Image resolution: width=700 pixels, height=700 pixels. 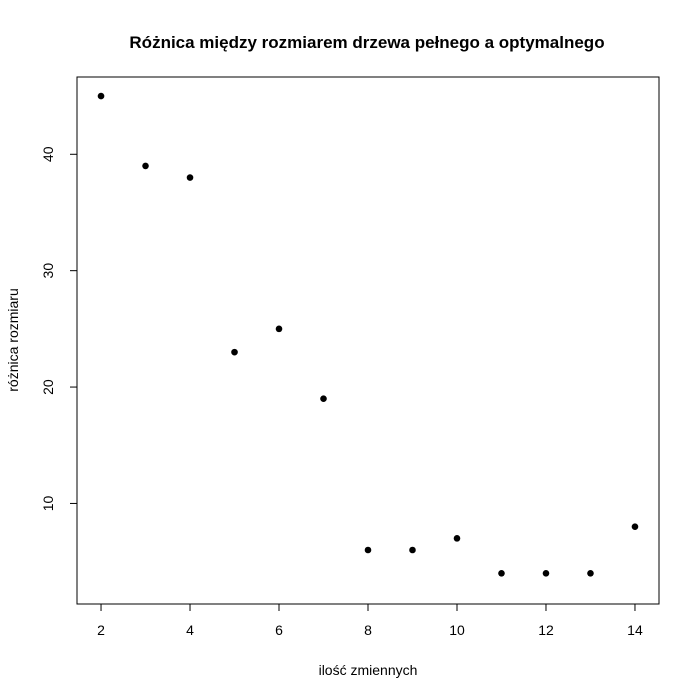 I want to click on x-tick-label: 4, so click(x=190, y=630).